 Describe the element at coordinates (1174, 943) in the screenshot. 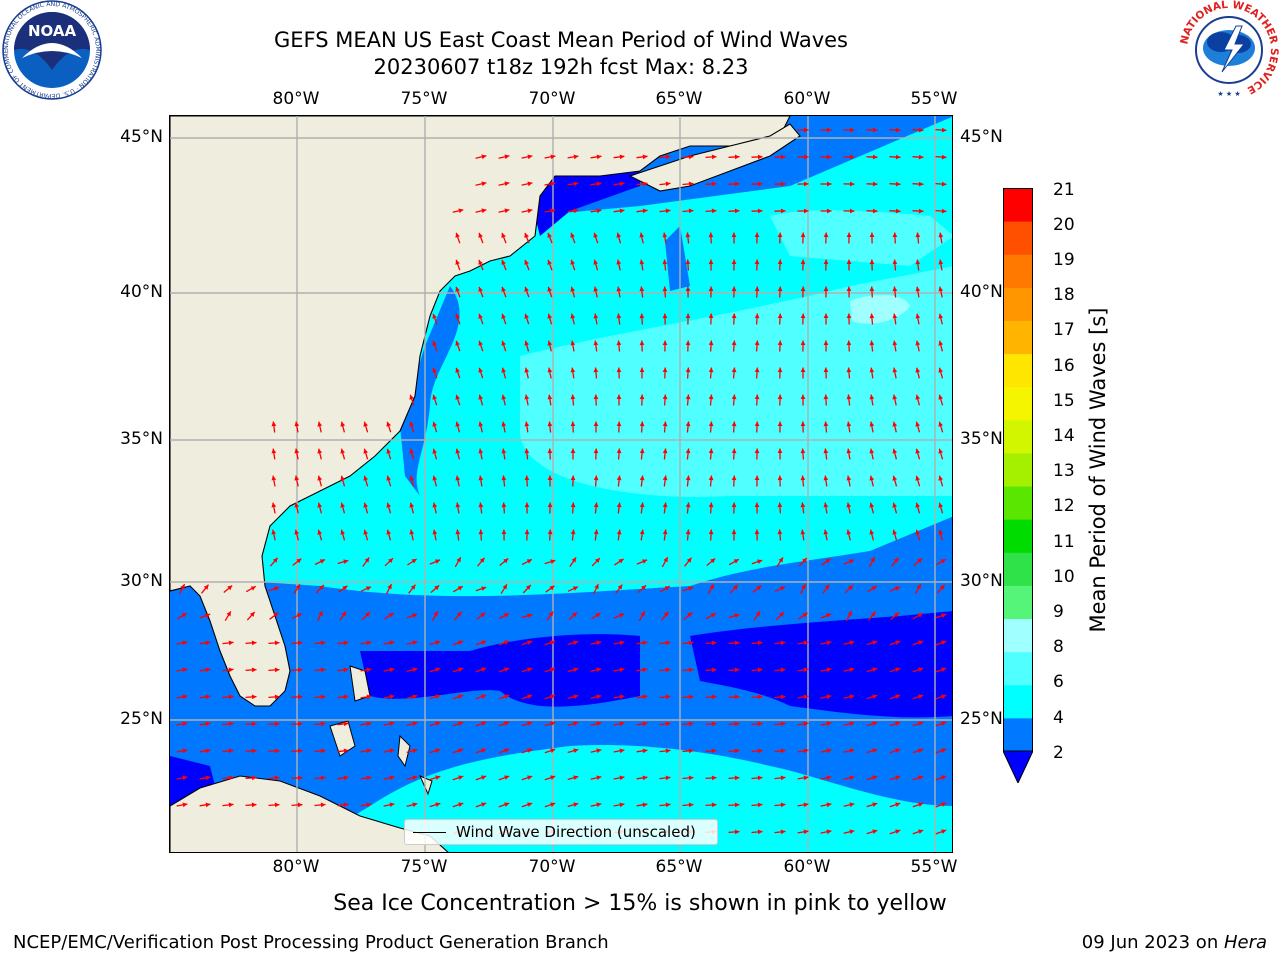

I see `credit-date: 09 Jun 2023 on Hera` at that location.